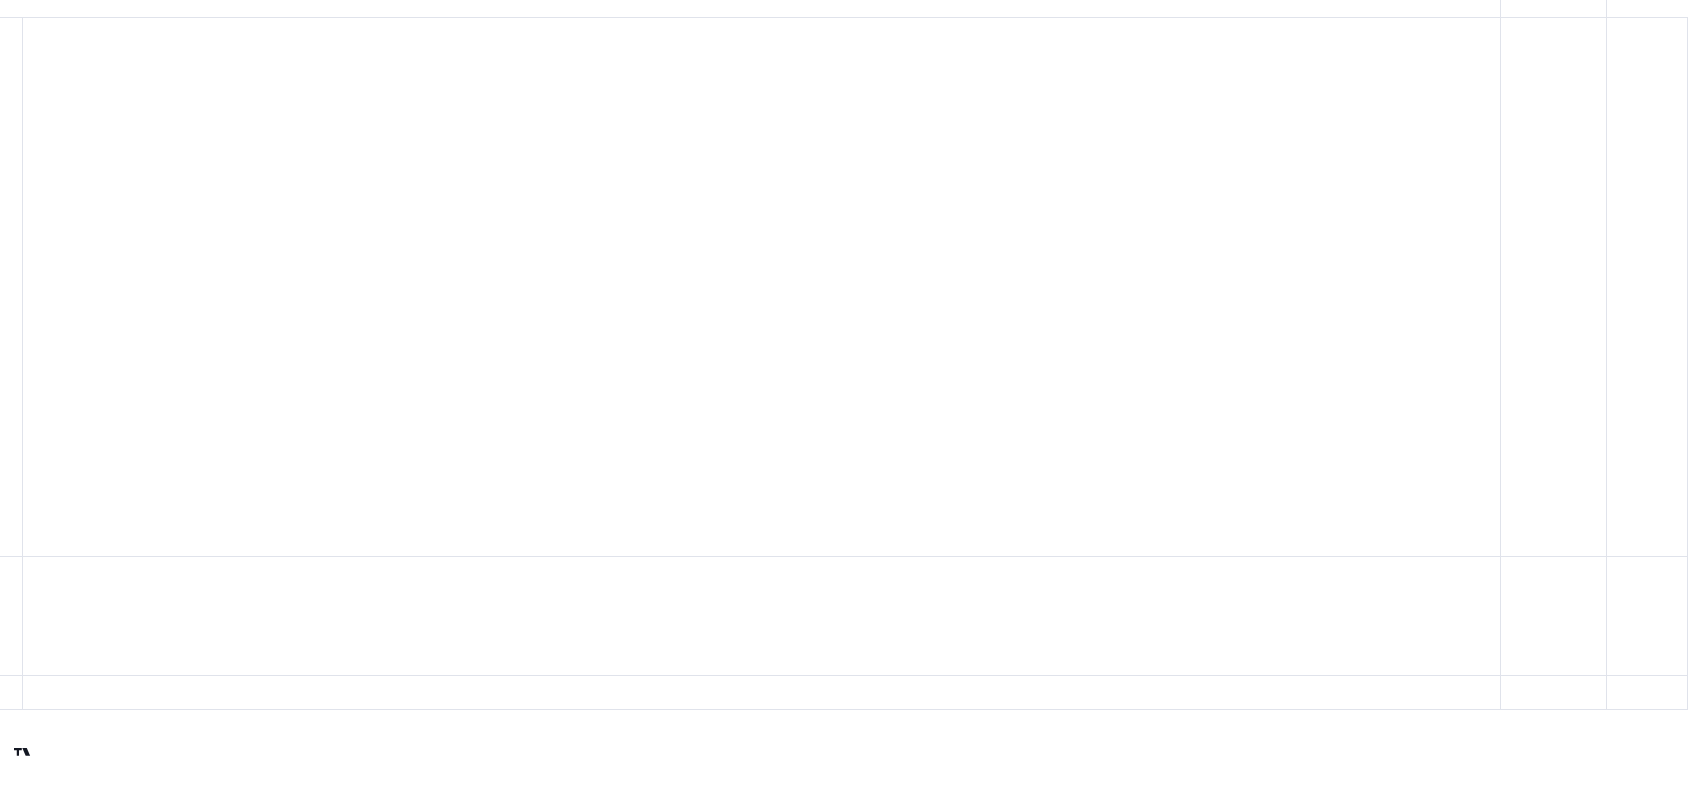  Describe the element at coordinates (22, 363) in the screenshot. I see `left-edge-border` at that location.